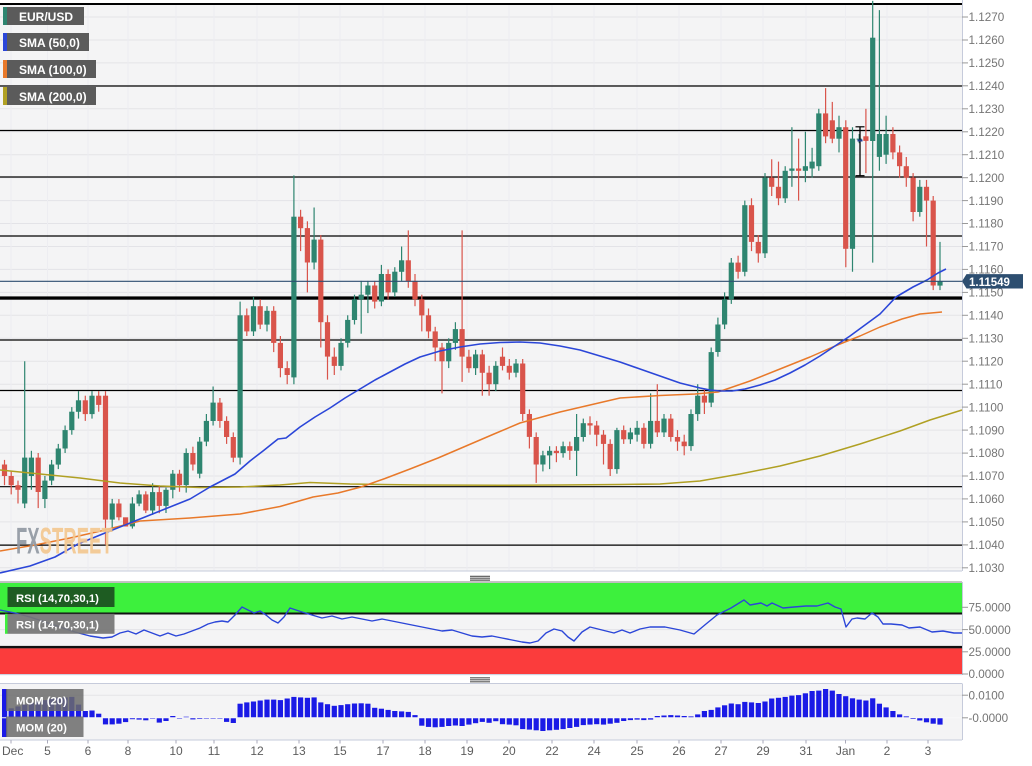  Describe the element at coordinates (986, 293) in the screenshot. I see `svg-text: 1.1150` at that location.